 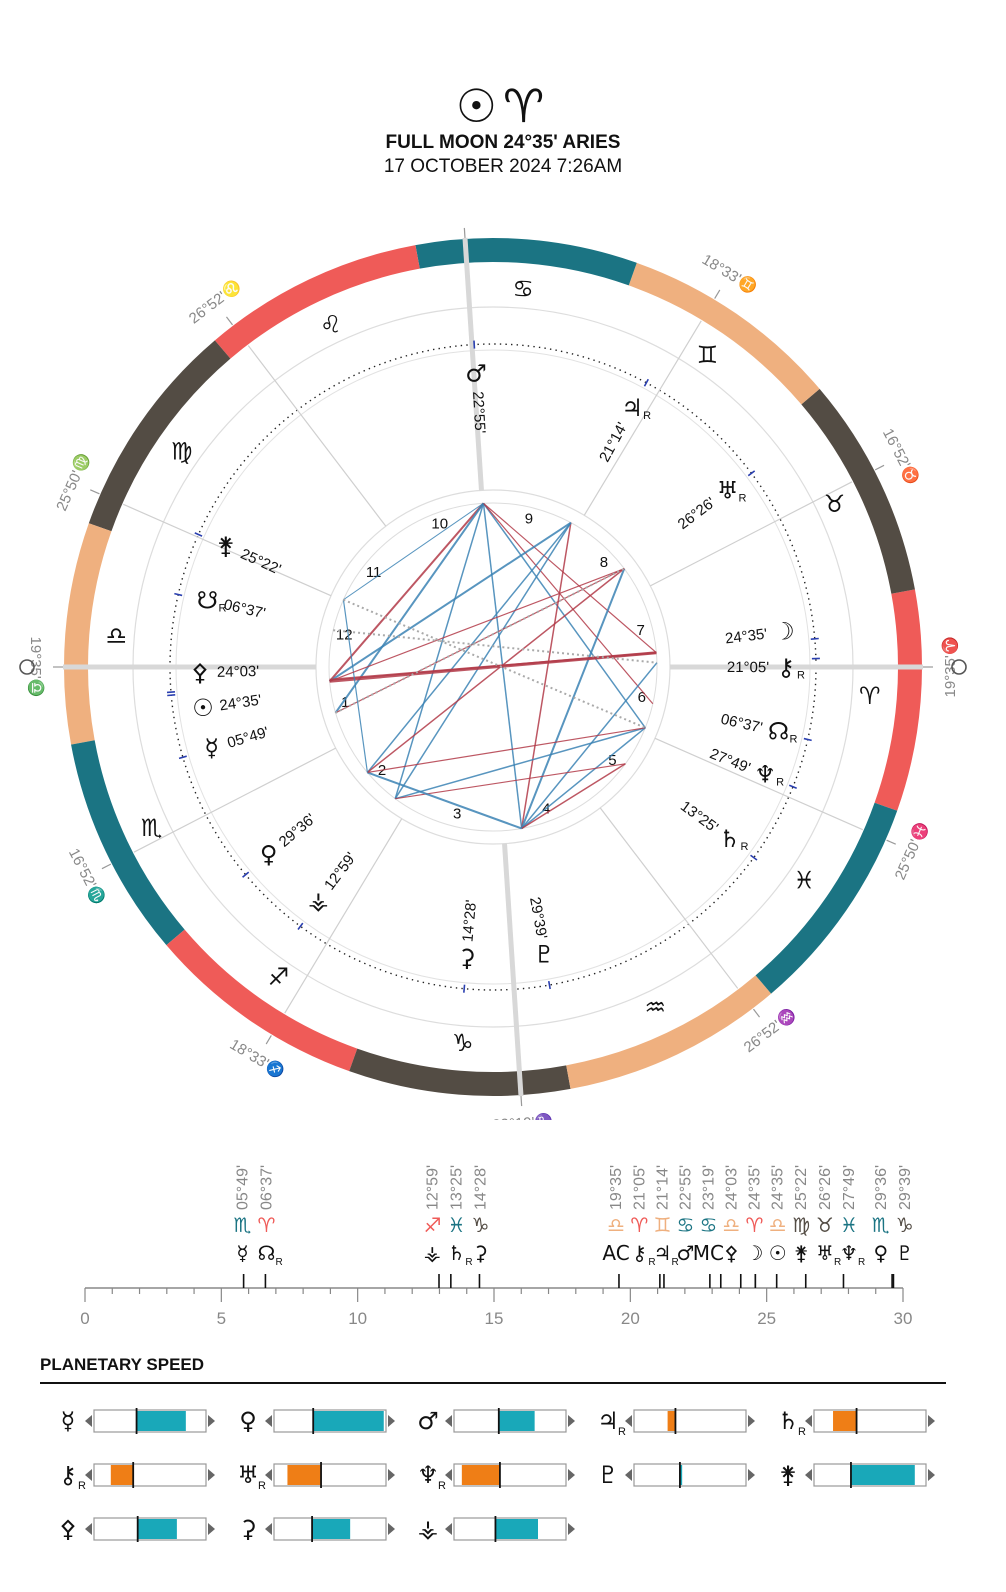 I want to click on house-number: 1, so click(x=345, y=702).